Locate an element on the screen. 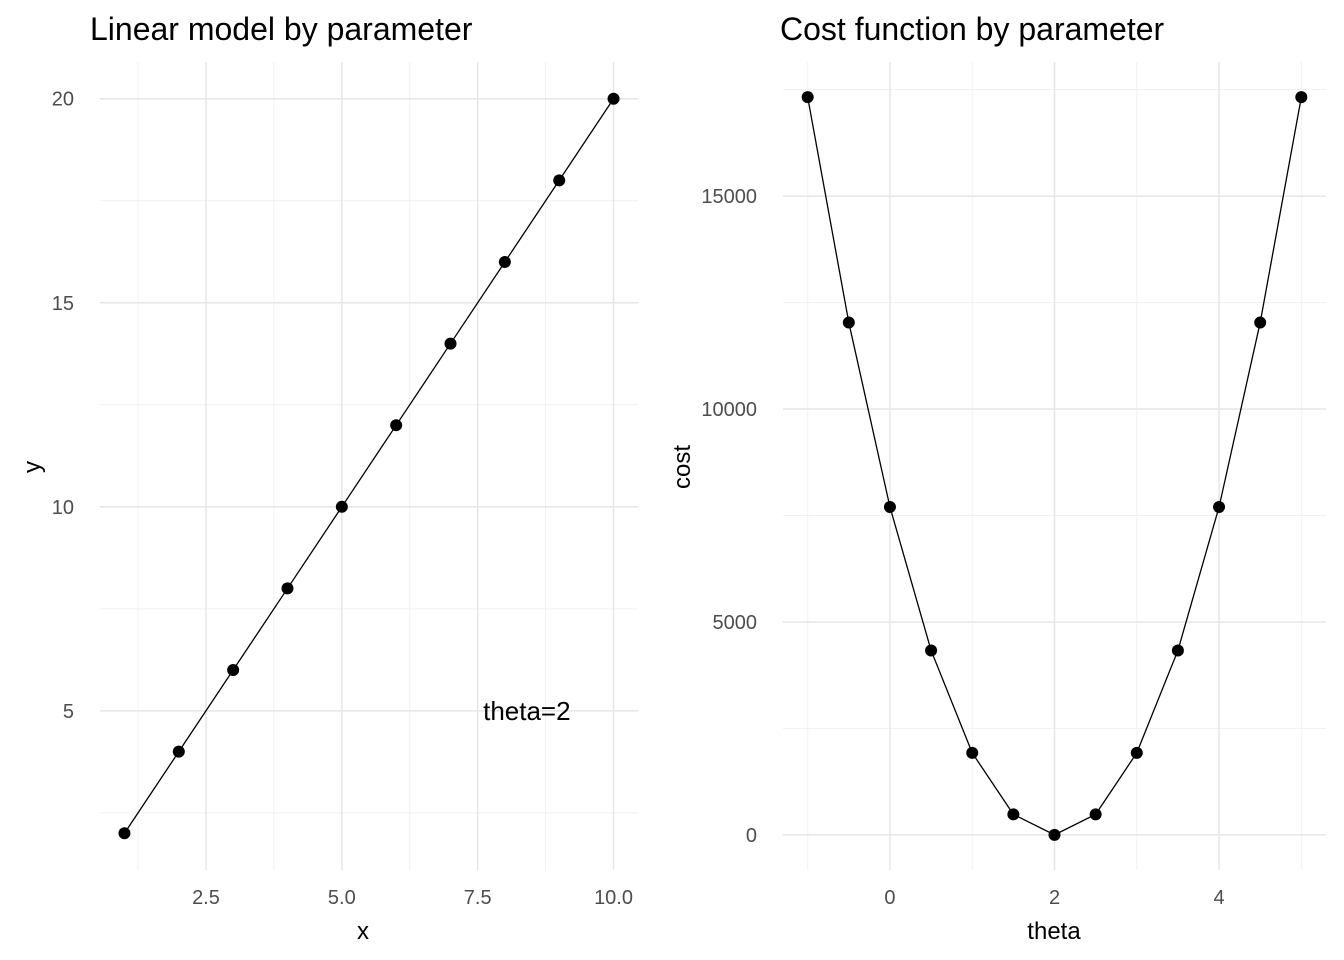 The width and height of the screenshot is (1344, 960). x-tick-label: 2.5 is located at coordinates (206, 898).